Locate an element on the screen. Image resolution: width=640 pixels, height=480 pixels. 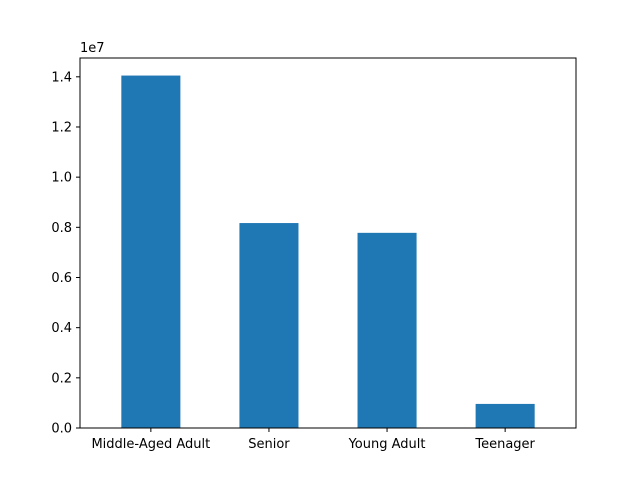
x-tick-label: Teenager is located at coordinates (504, 444).